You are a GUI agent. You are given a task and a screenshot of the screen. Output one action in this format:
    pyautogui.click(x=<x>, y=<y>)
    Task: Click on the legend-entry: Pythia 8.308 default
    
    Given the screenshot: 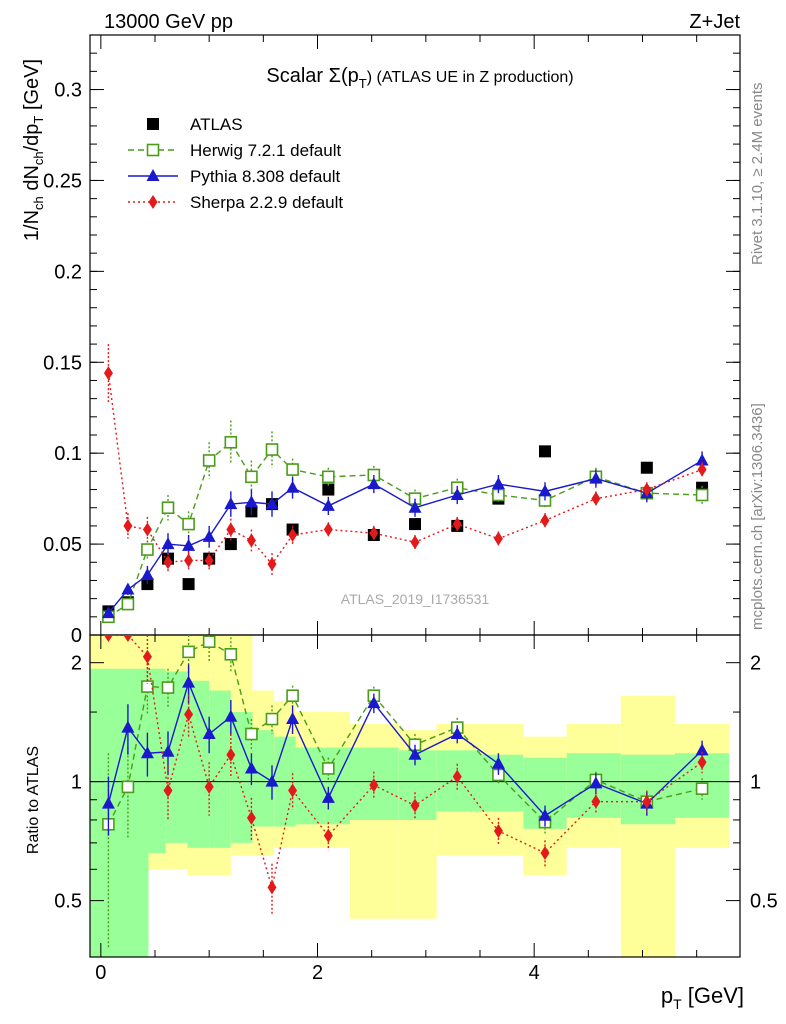 What is the action you would take?
    pyautogui.click(x=234, y=176)
    